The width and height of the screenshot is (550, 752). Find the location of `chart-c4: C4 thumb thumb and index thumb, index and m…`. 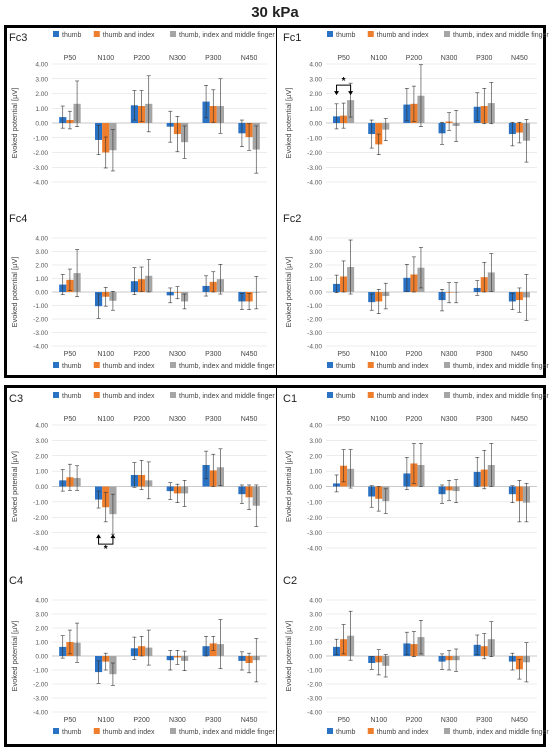

chart-c4: C4 thumb thumb and index thumb, index and m… is located at coordinates (142, 655).